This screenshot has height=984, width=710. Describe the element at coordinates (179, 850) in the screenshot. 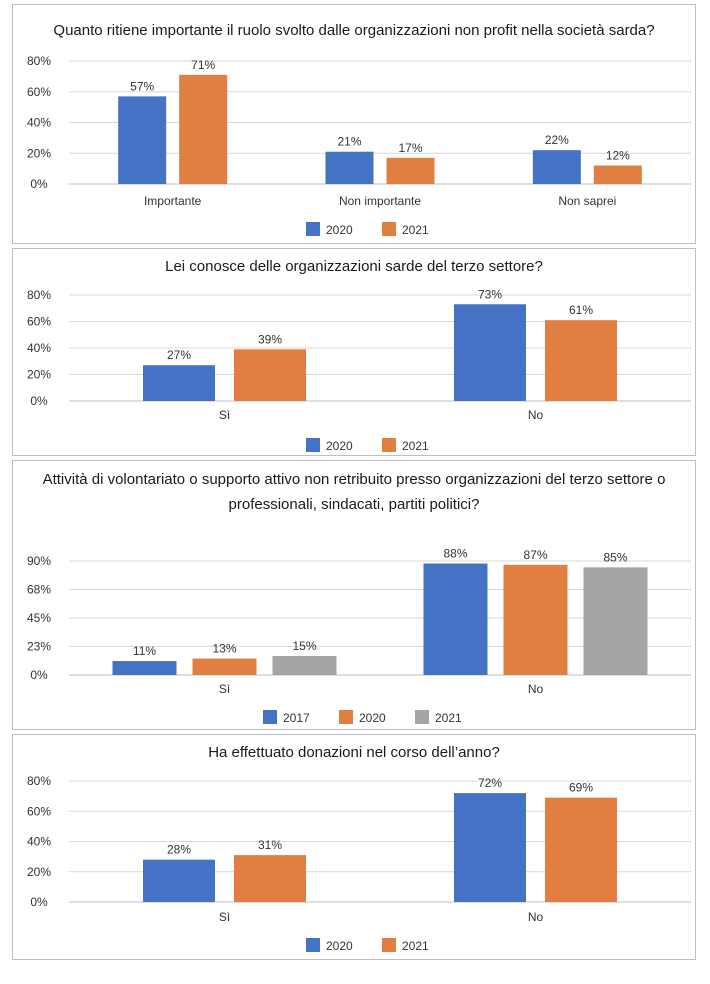

I see `data-label: 28%` at that location.